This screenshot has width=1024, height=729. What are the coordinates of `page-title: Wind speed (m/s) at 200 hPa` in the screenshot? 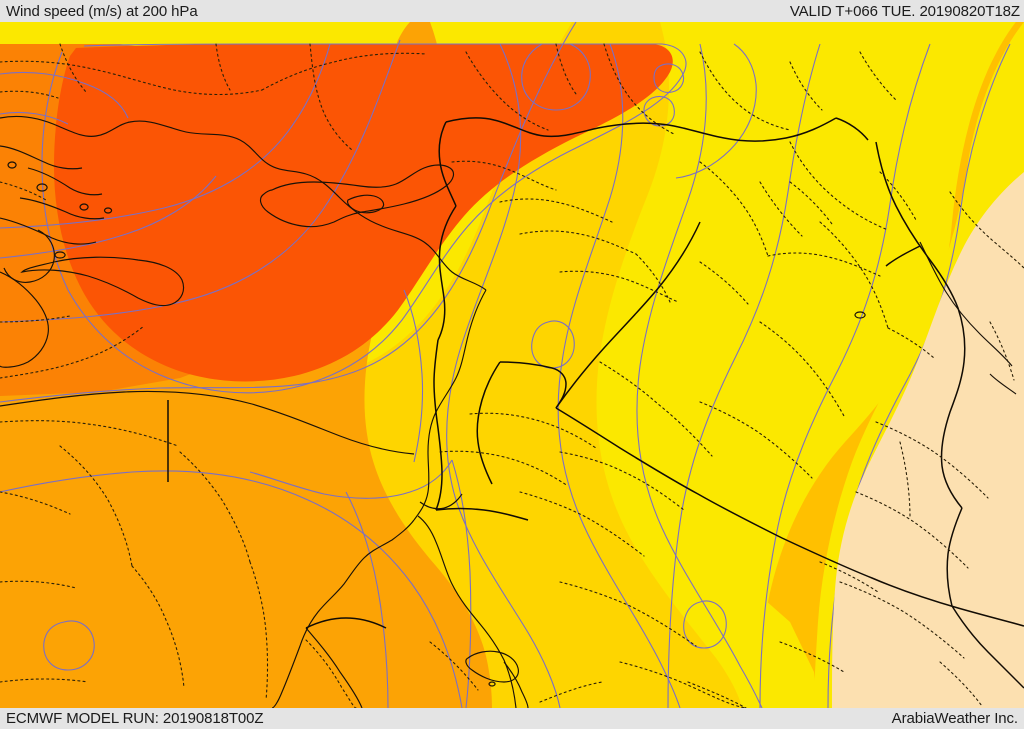 It's located at (102, 11).